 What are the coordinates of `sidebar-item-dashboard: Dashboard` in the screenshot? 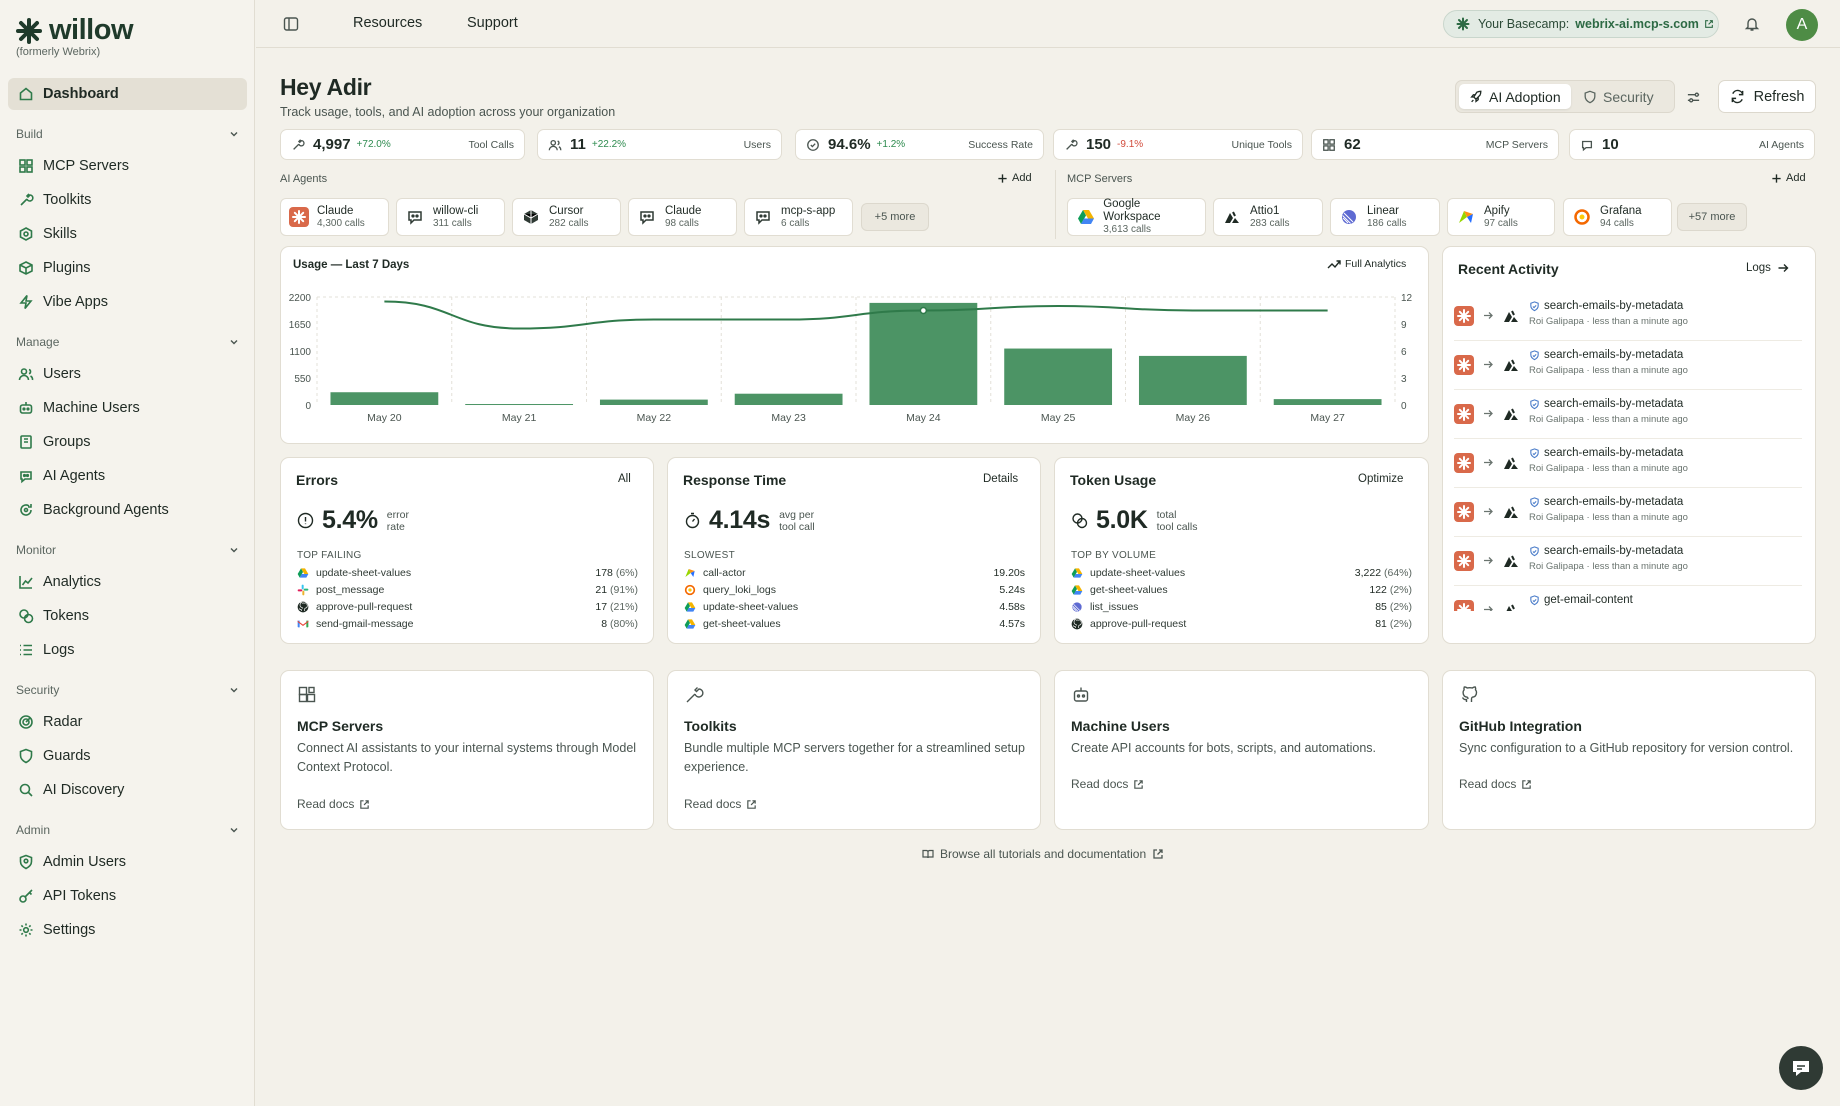 It's located at (127, 94).